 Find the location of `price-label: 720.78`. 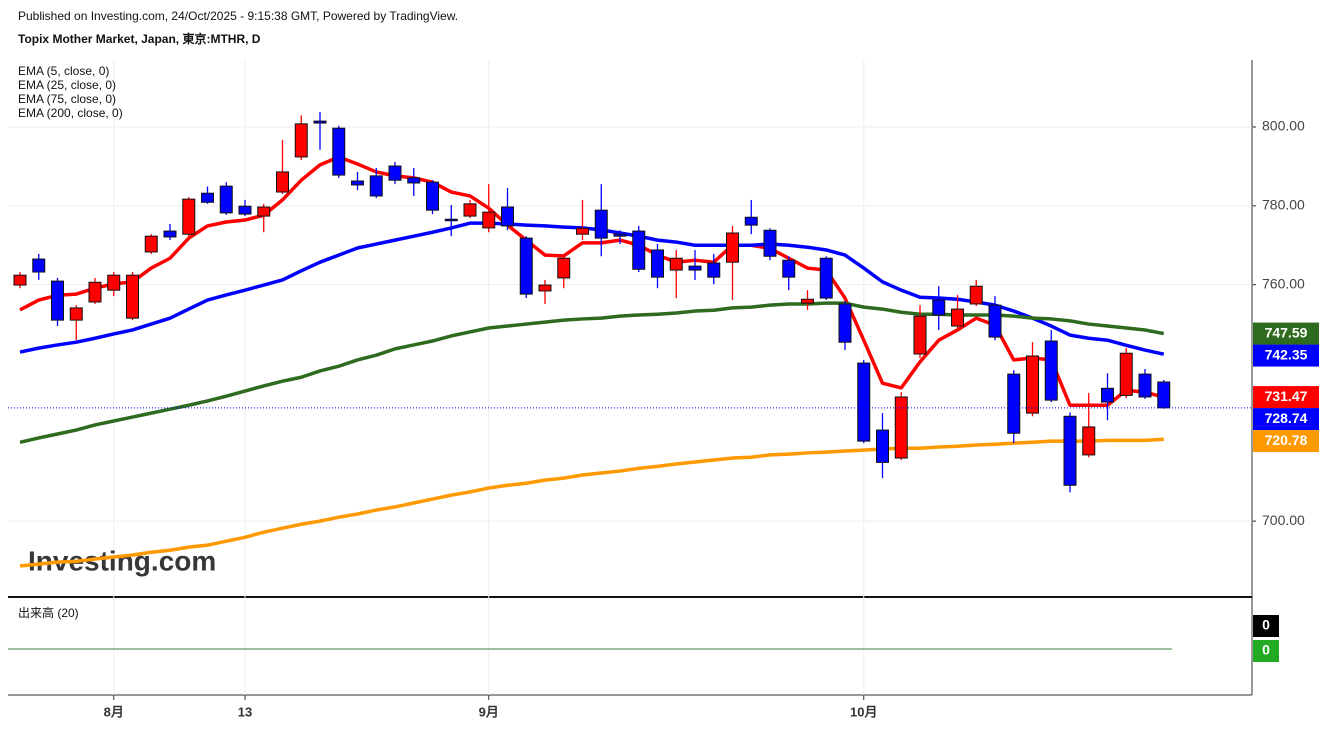

price-label: 720.78 is located at coordinates (1286, 440).